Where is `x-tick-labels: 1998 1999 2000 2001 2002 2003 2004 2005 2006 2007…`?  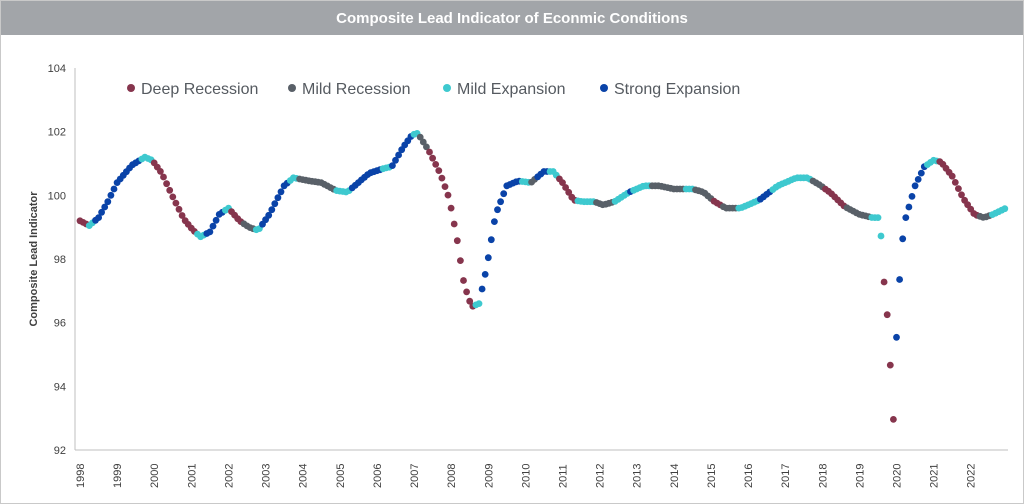 x-tick-labels: 1998 1999 2000 2001 2002 2003 2004 2005 2006 2007… is located at coordinates (526, 476).